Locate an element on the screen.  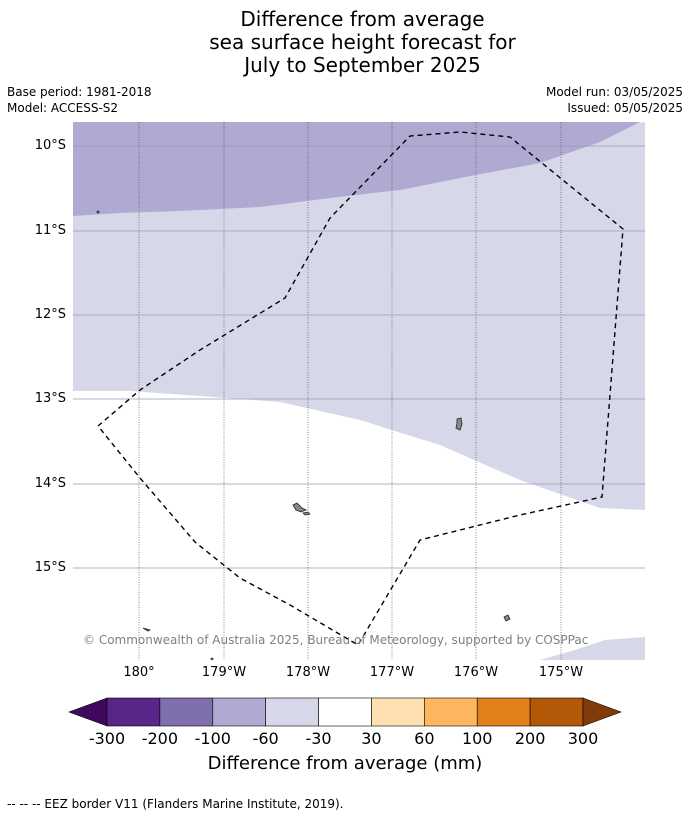
meta-left: Base period: 1981-2018 Model: ACCESS-S2 is located at coordinates (79, 100).